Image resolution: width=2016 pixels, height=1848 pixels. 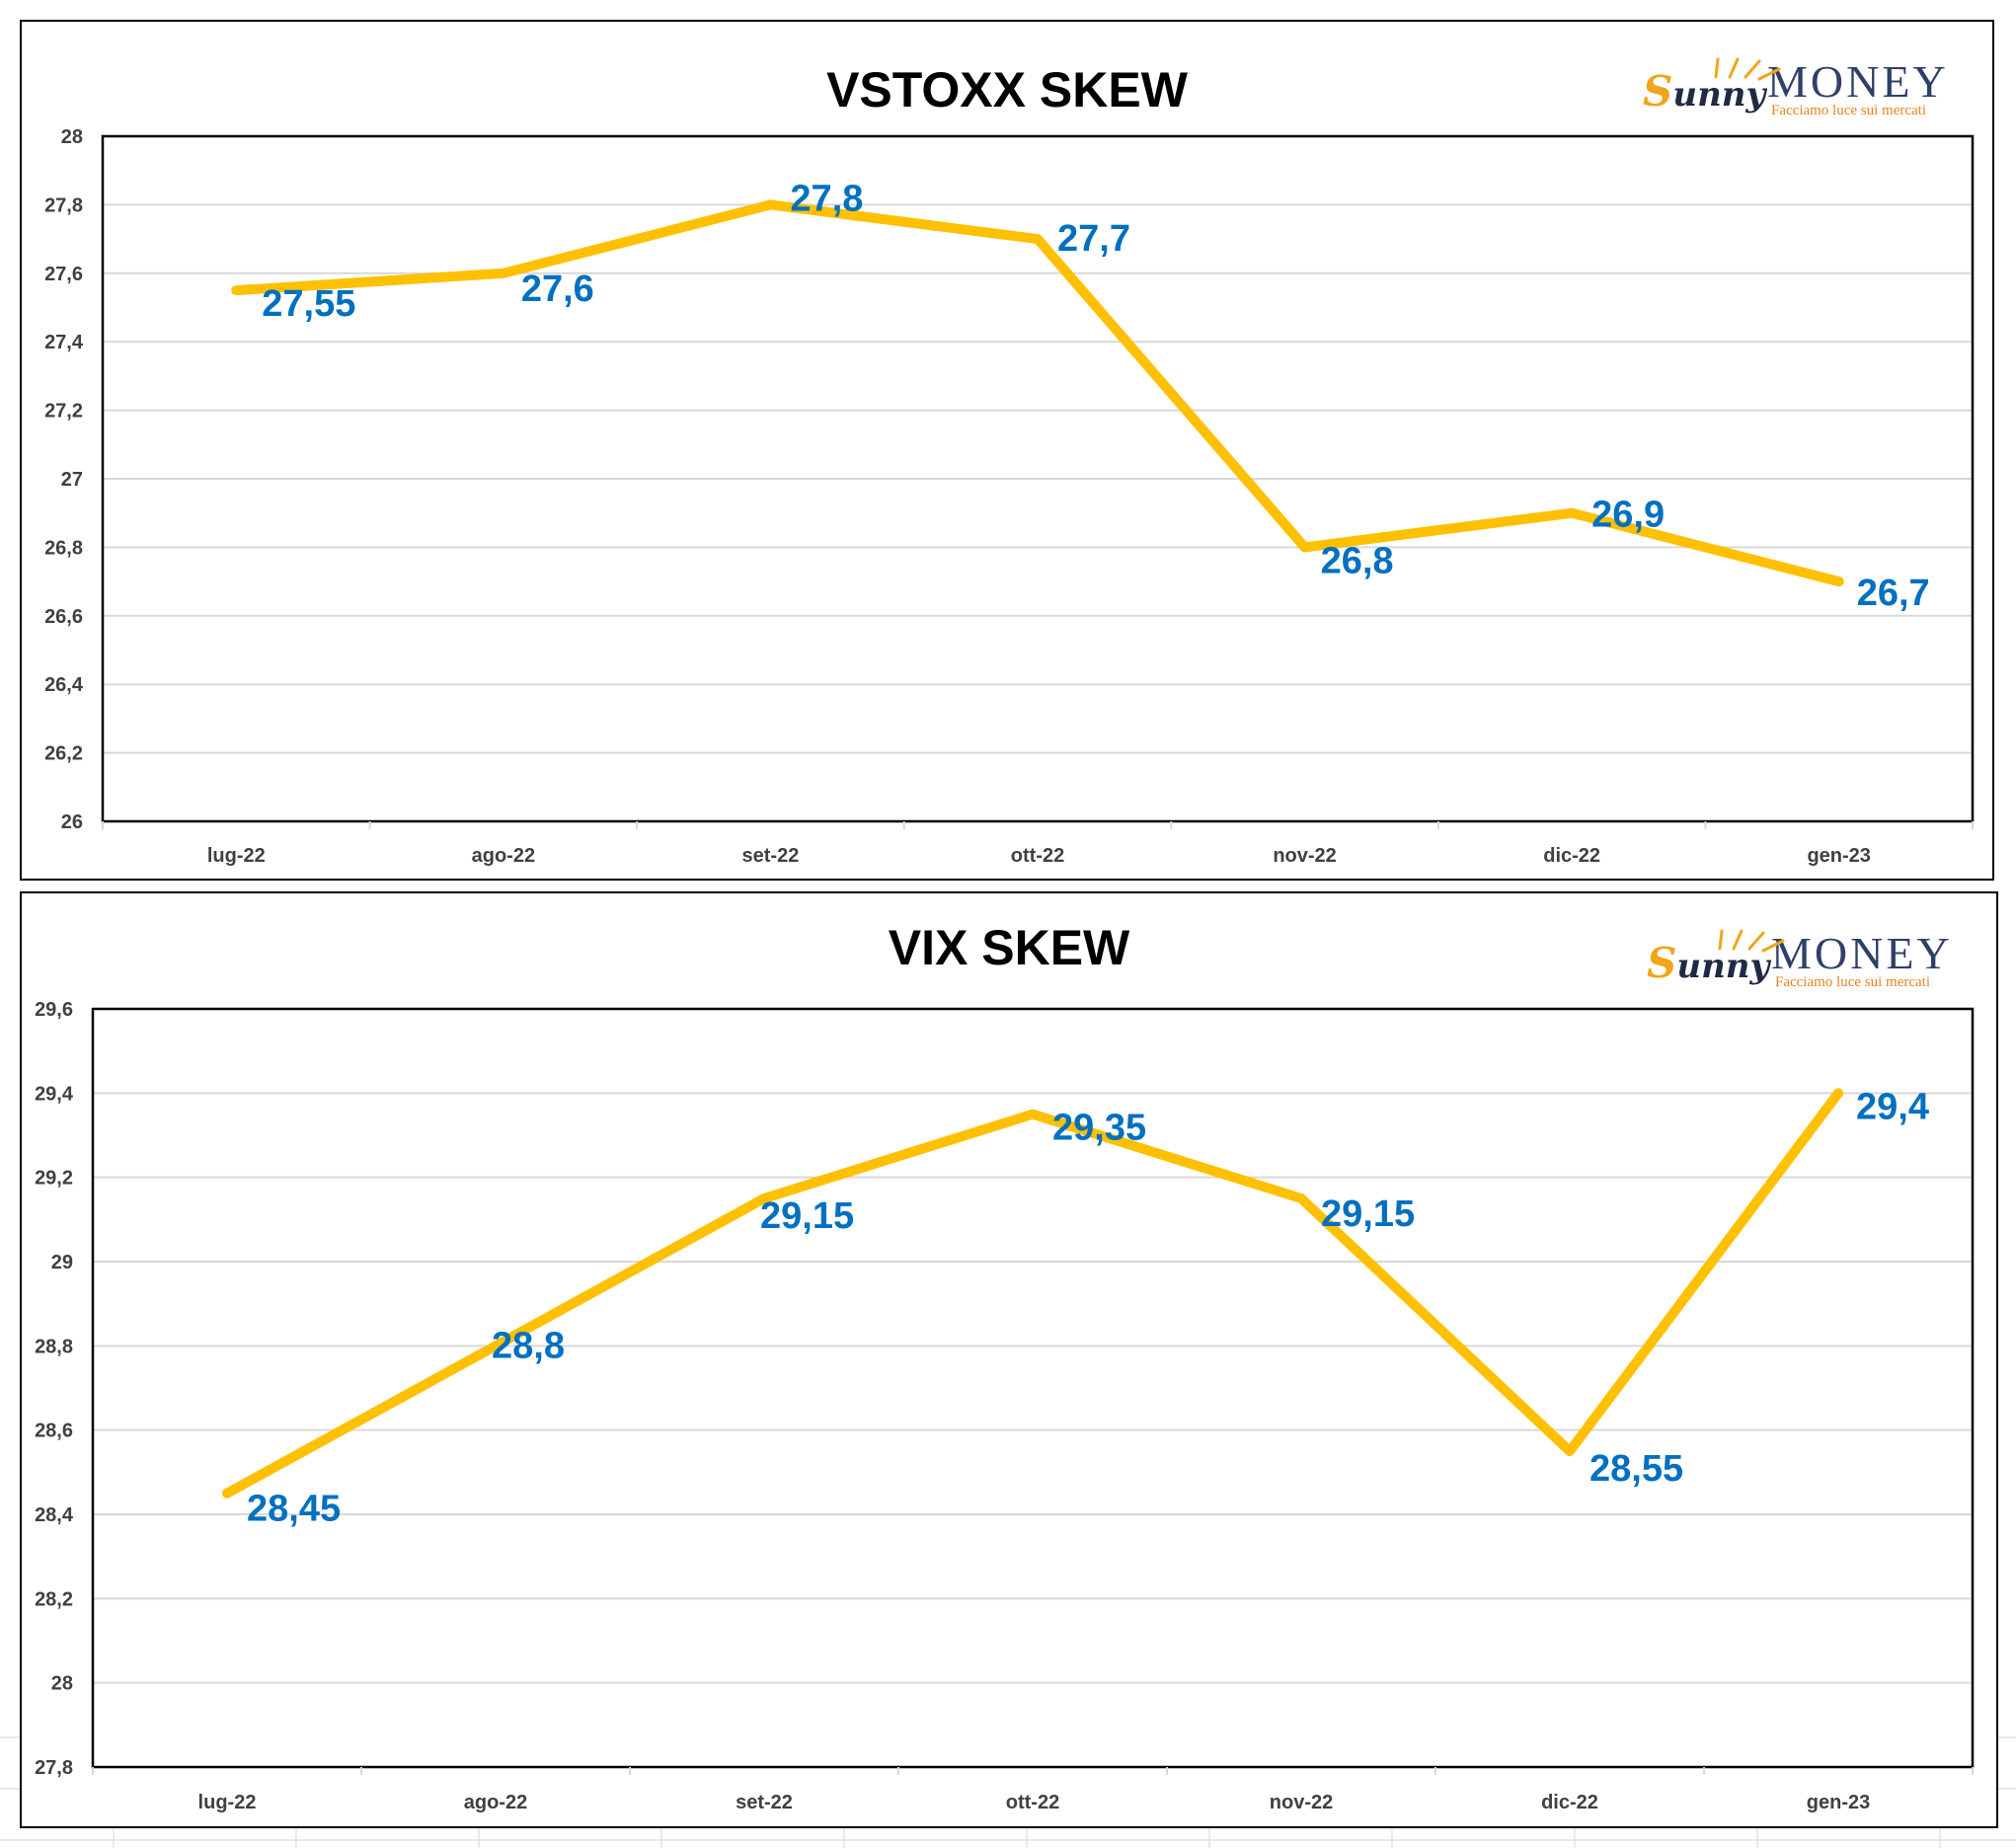 I want to click on y-tick-label: 29, so click(x=62, y=1262).